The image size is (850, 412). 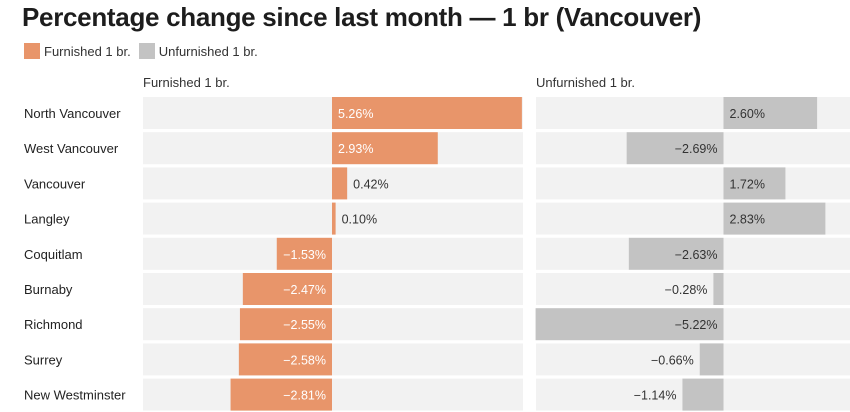 I want to click on data-label: 2.60%, so click(x=747, y=114).